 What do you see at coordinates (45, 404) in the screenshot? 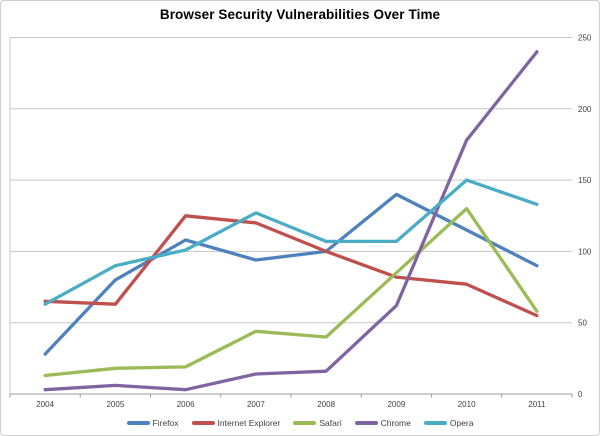
I see `x-axis-label: 2004` at bounding box center [45, 404].